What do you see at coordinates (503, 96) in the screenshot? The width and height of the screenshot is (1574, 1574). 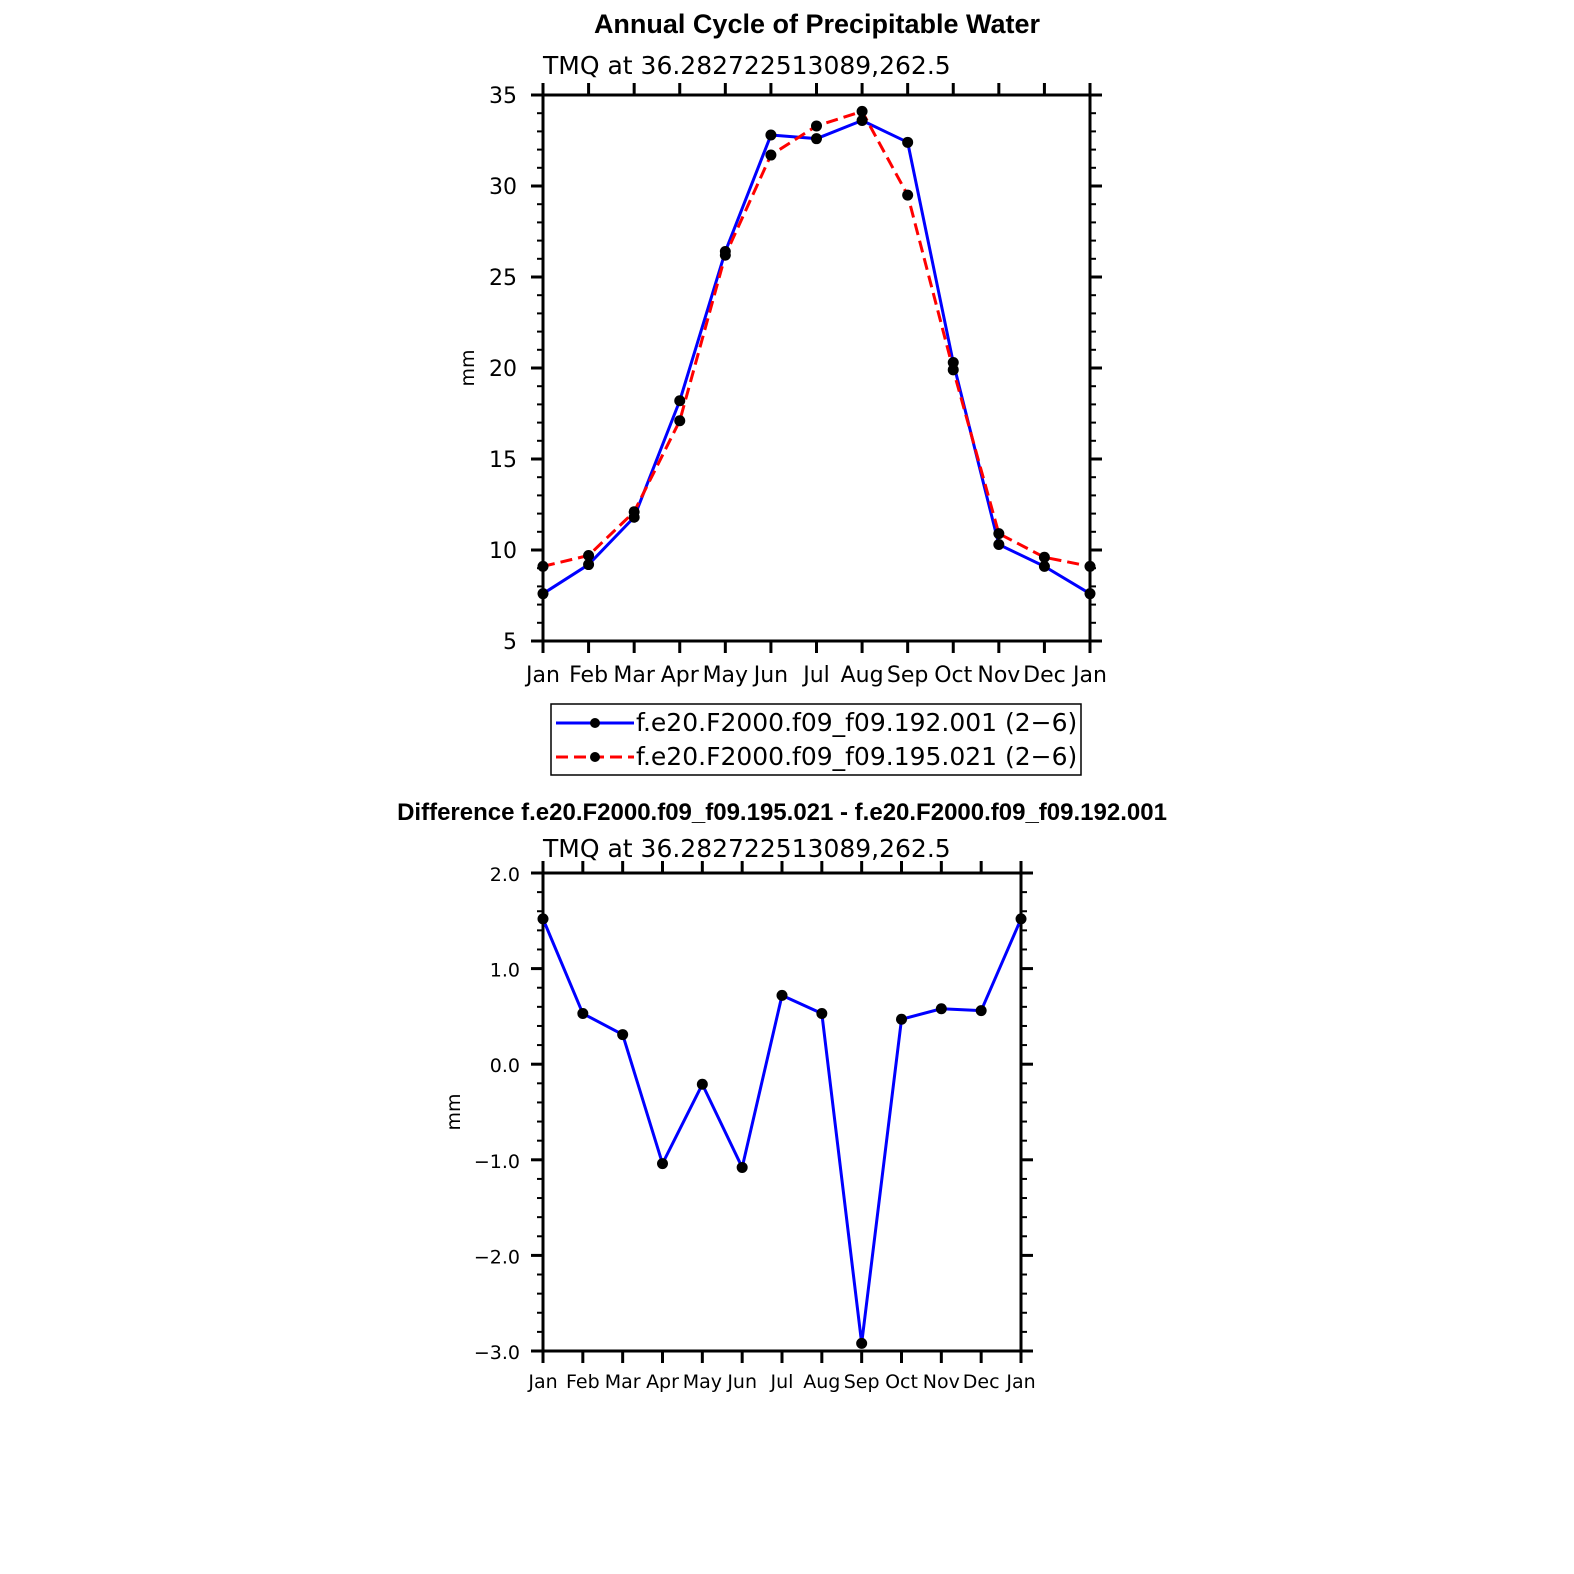 I see `y-tick-label: 35` at bounding box center [503, 96].